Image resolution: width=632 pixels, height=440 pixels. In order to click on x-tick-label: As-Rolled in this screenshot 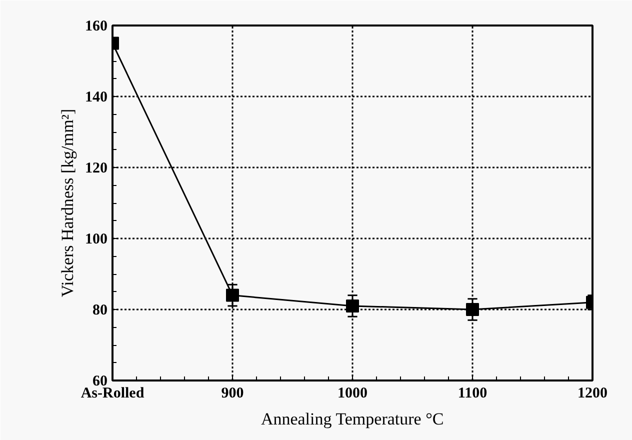, I will do `click(112, 394)`.